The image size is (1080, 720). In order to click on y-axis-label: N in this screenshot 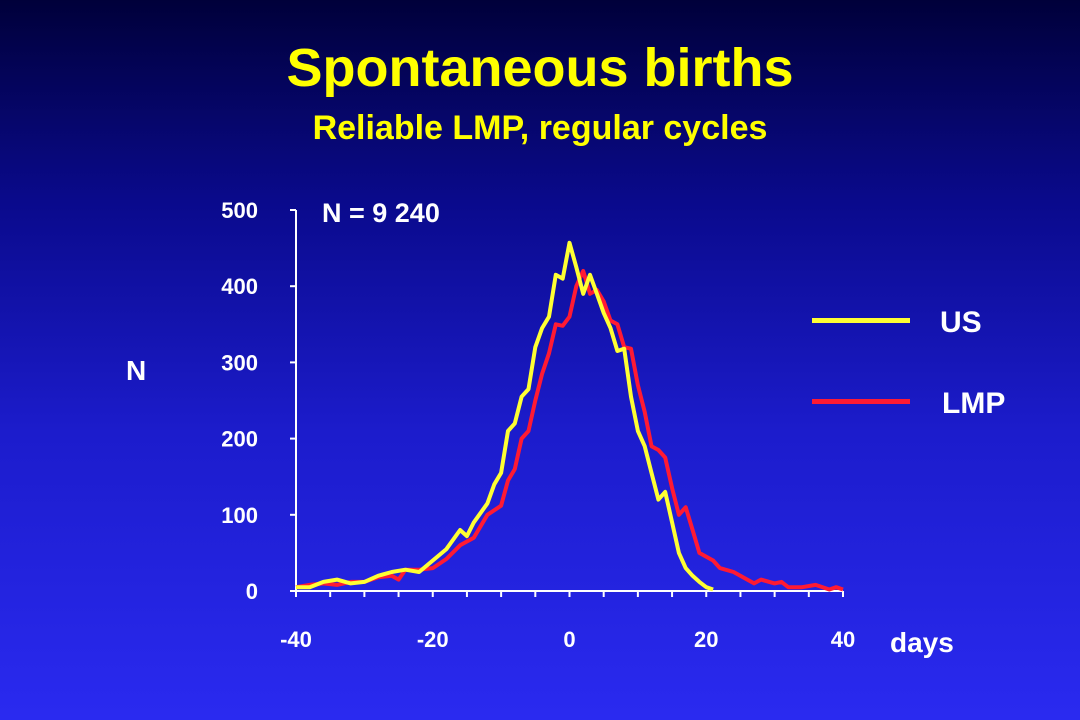, I will do `click(136, 370)`.